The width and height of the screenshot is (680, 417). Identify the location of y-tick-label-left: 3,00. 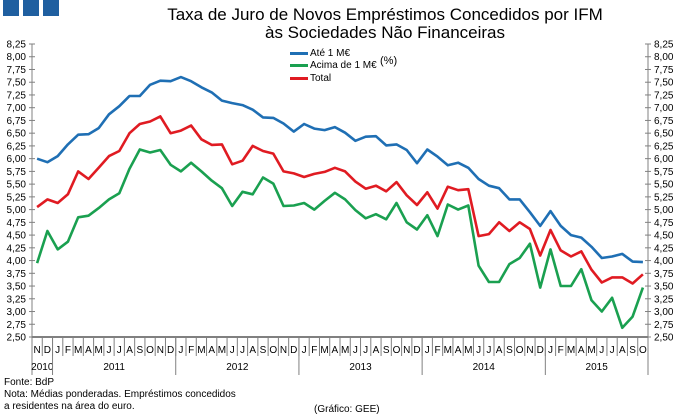
(17, 312).